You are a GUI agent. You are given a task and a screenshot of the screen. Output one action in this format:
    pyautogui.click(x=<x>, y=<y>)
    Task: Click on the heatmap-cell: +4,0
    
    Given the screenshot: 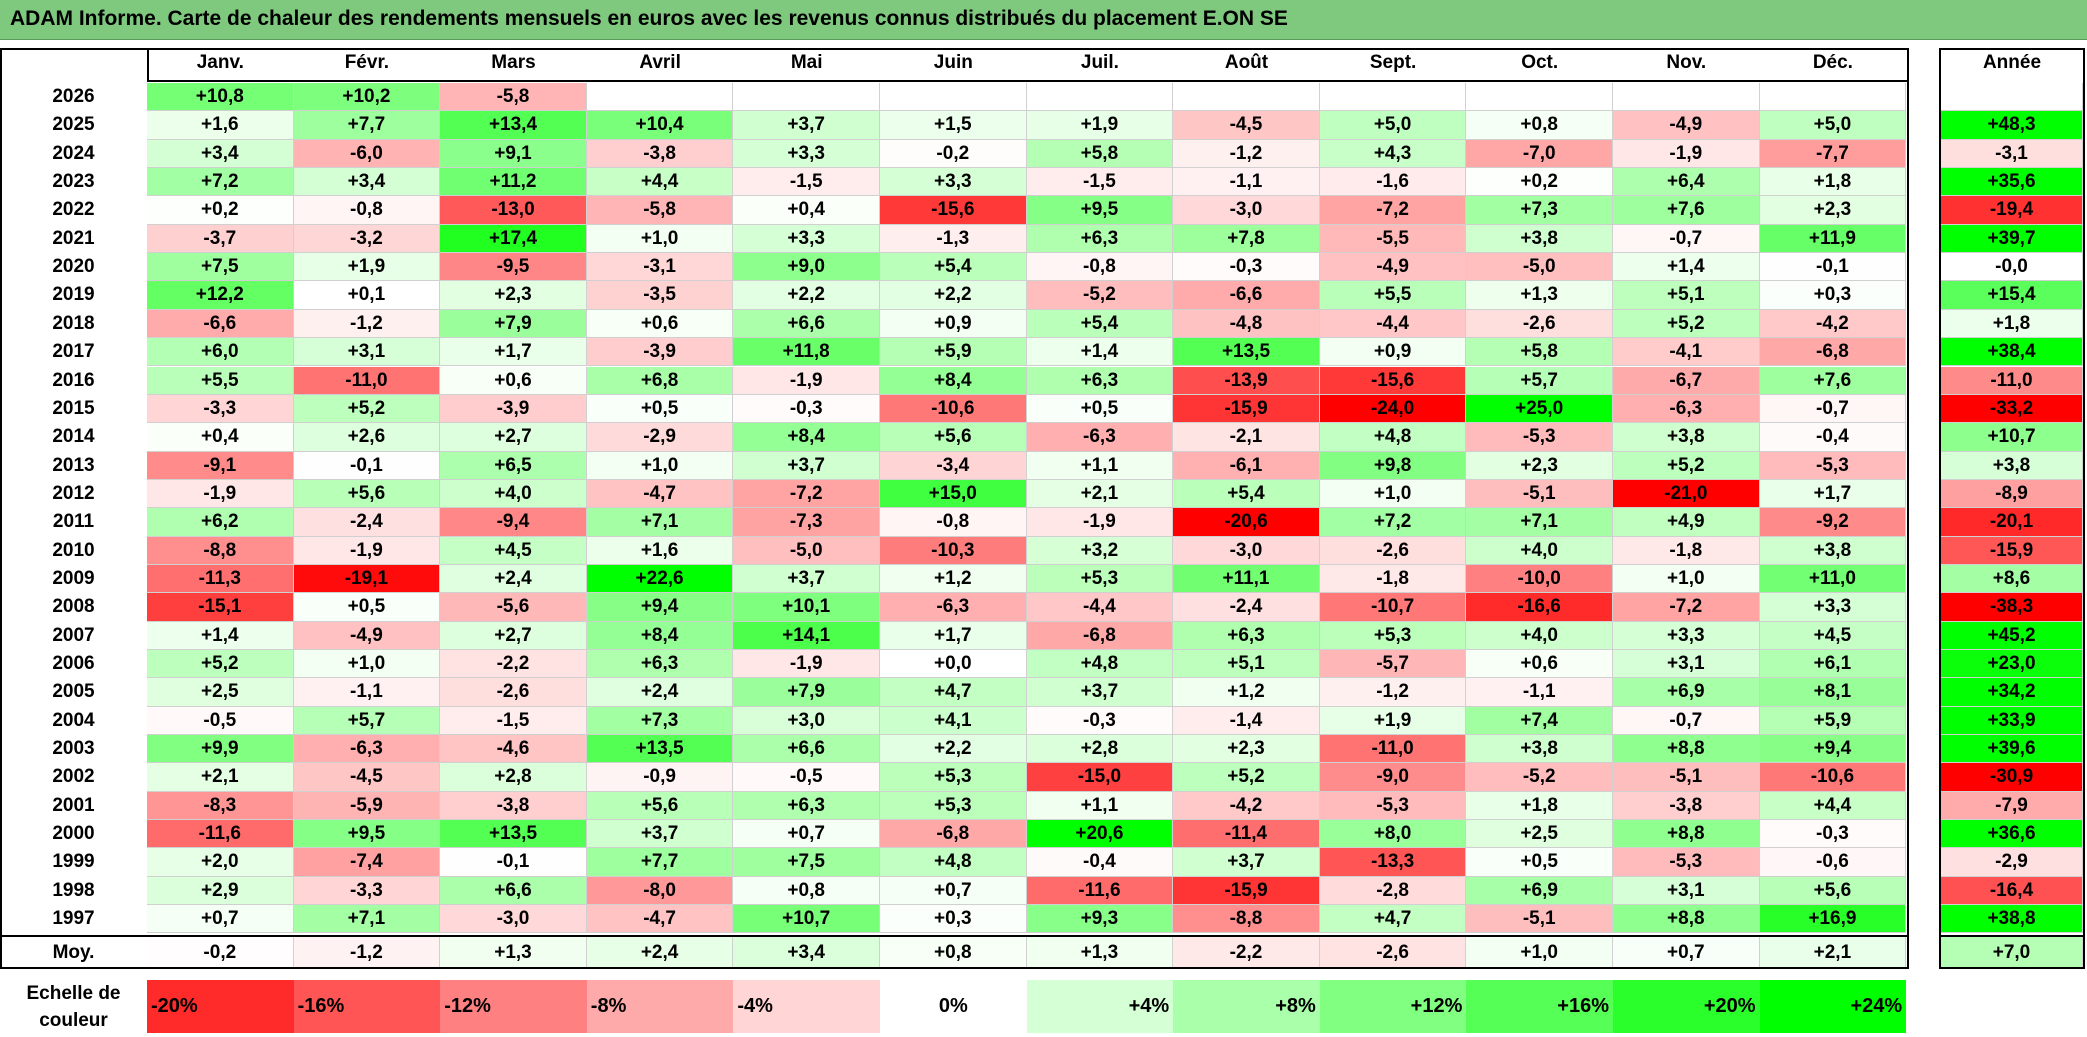 What is the action you would take?
    pyautogui.click(x=513, y=494)
    